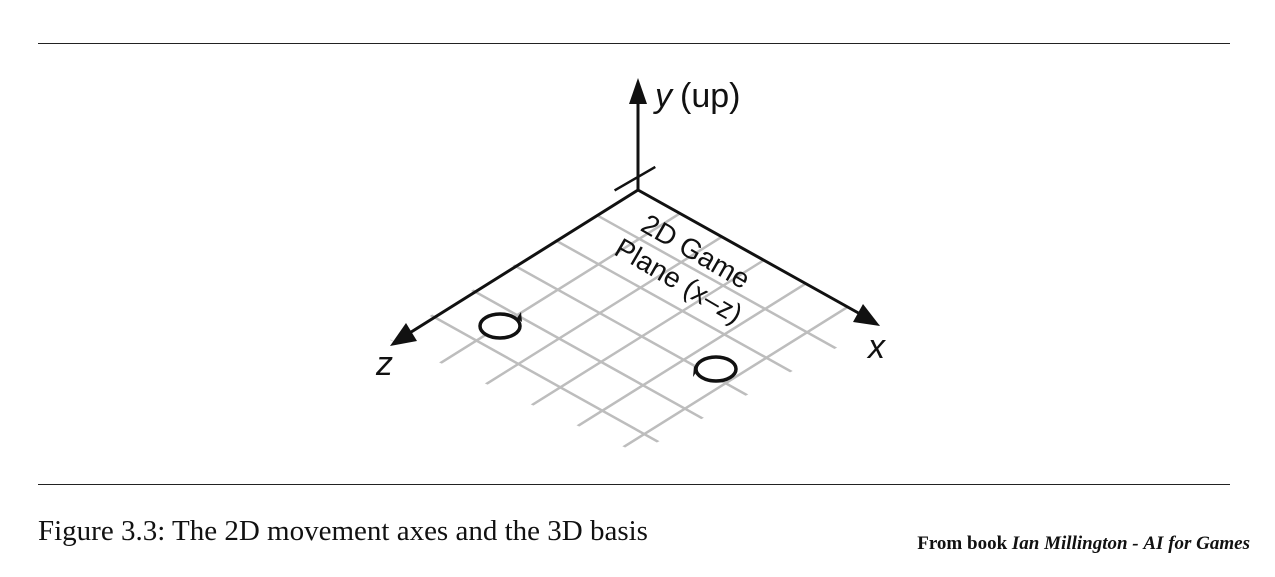  Describe the element at coordinates (696, 96) in the screenshot. I see `y-axis-label: y (up)` at that location.